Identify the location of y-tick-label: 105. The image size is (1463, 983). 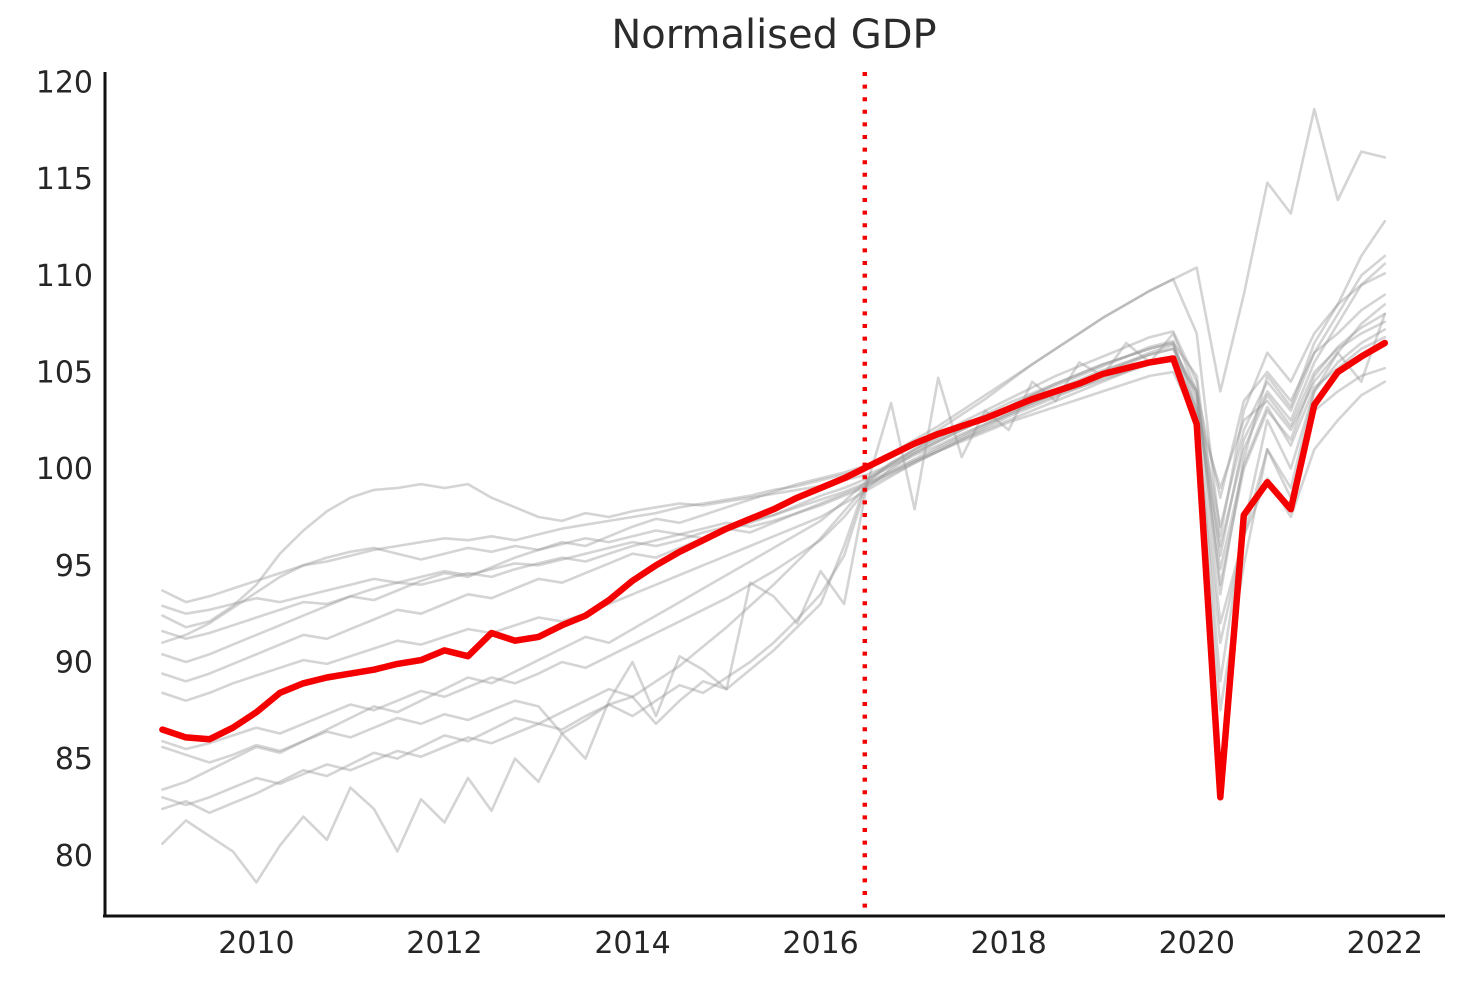
(64, 373).